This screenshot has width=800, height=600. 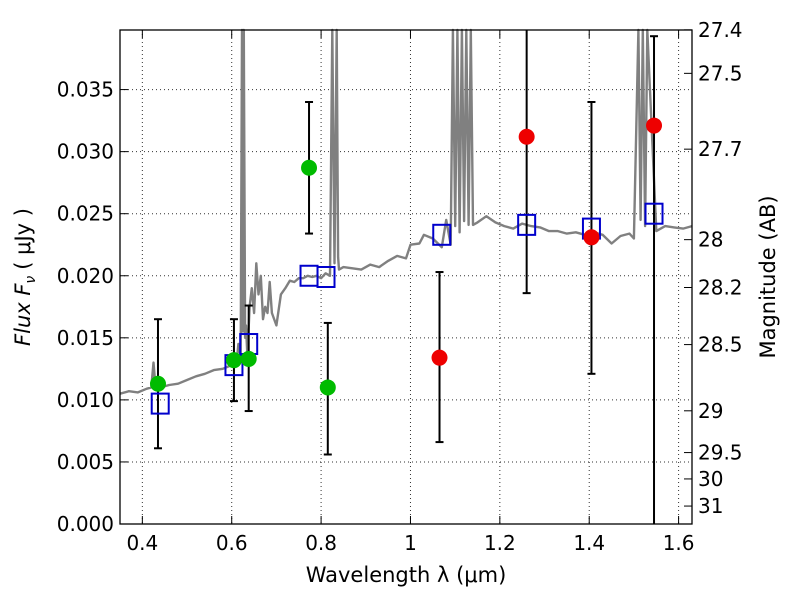 I want to click on mag-tick-label-7: 29.5, so click(x=720, y=453).